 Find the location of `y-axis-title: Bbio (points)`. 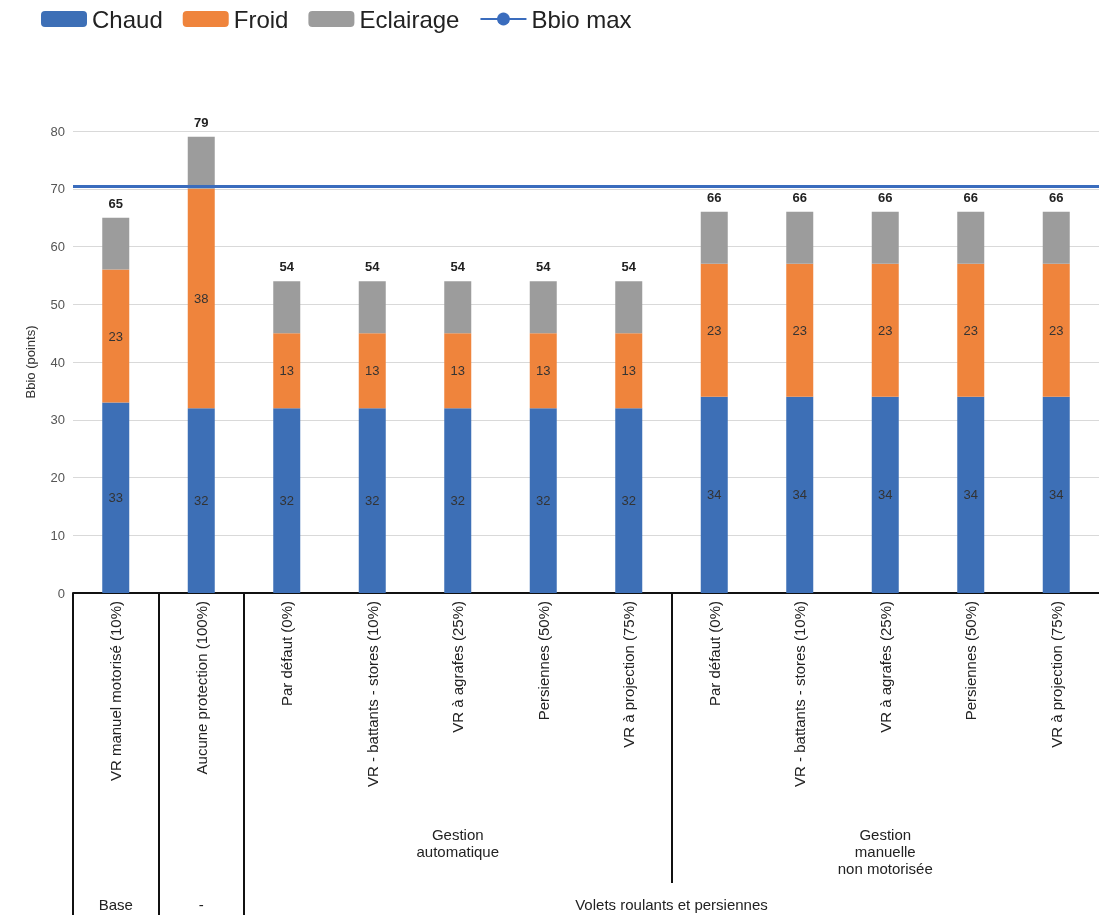

y-axis-title: Bbio (points) is located at coordinates (30, 362).